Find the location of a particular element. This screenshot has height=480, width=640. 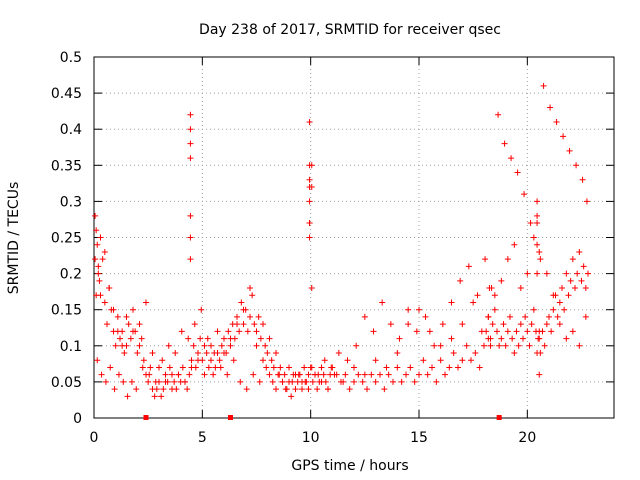

y-tick-label: 0.2 is located at coordinates (71, 275).